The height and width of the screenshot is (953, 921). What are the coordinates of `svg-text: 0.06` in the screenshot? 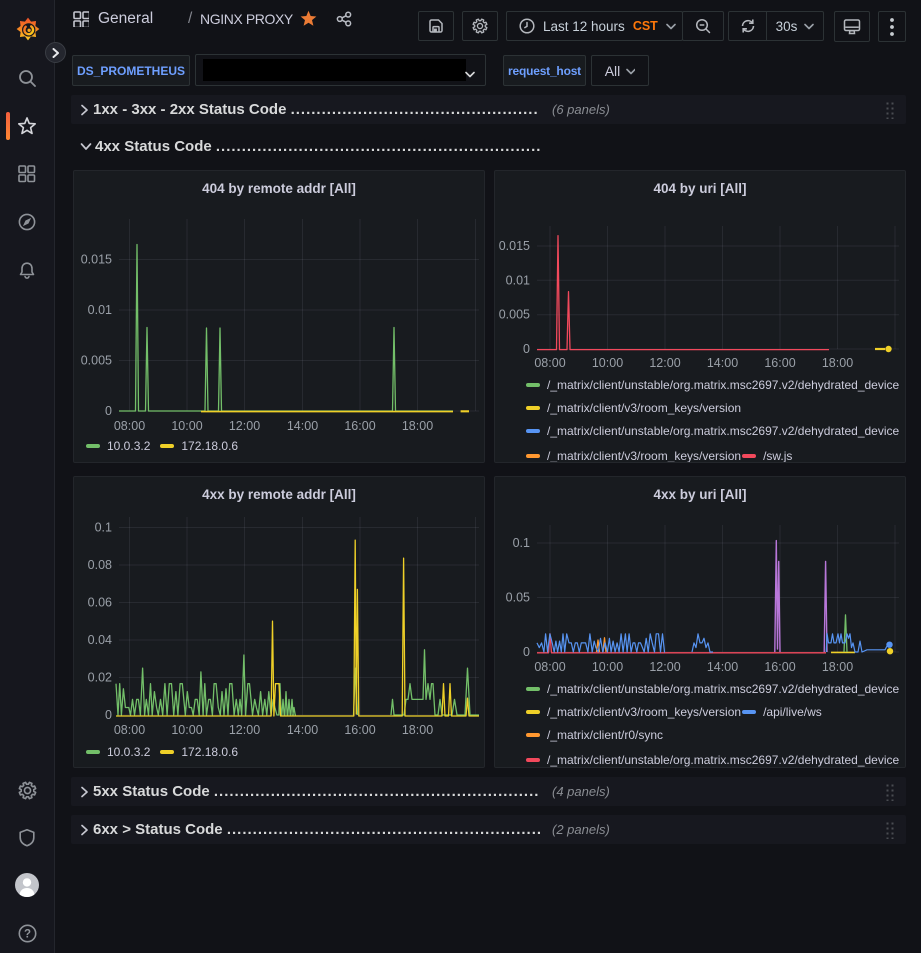 It's located at (100, 603).